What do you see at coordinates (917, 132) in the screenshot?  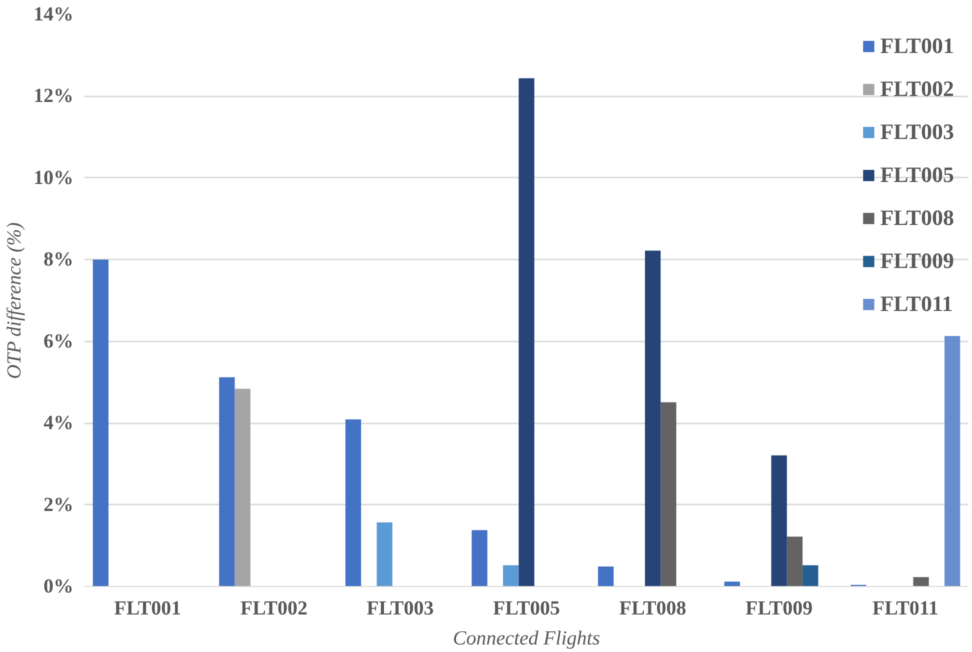 I see `legend-label: FLT003` at bounding box center [917, 132].